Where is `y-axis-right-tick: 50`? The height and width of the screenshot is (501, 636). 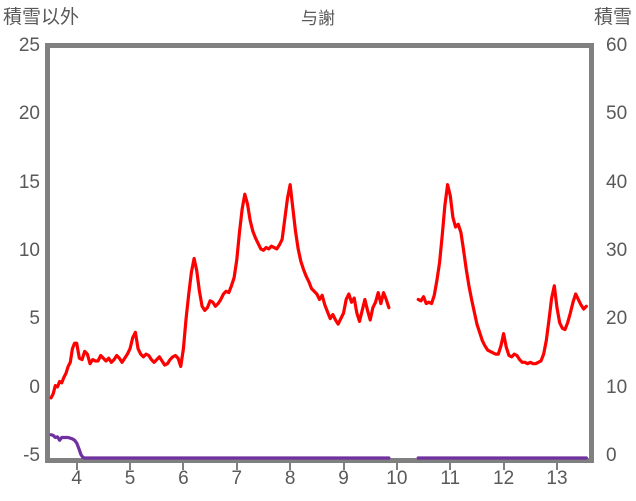 y-axis-right-tick: 50 is located at coordinates (617, 114).